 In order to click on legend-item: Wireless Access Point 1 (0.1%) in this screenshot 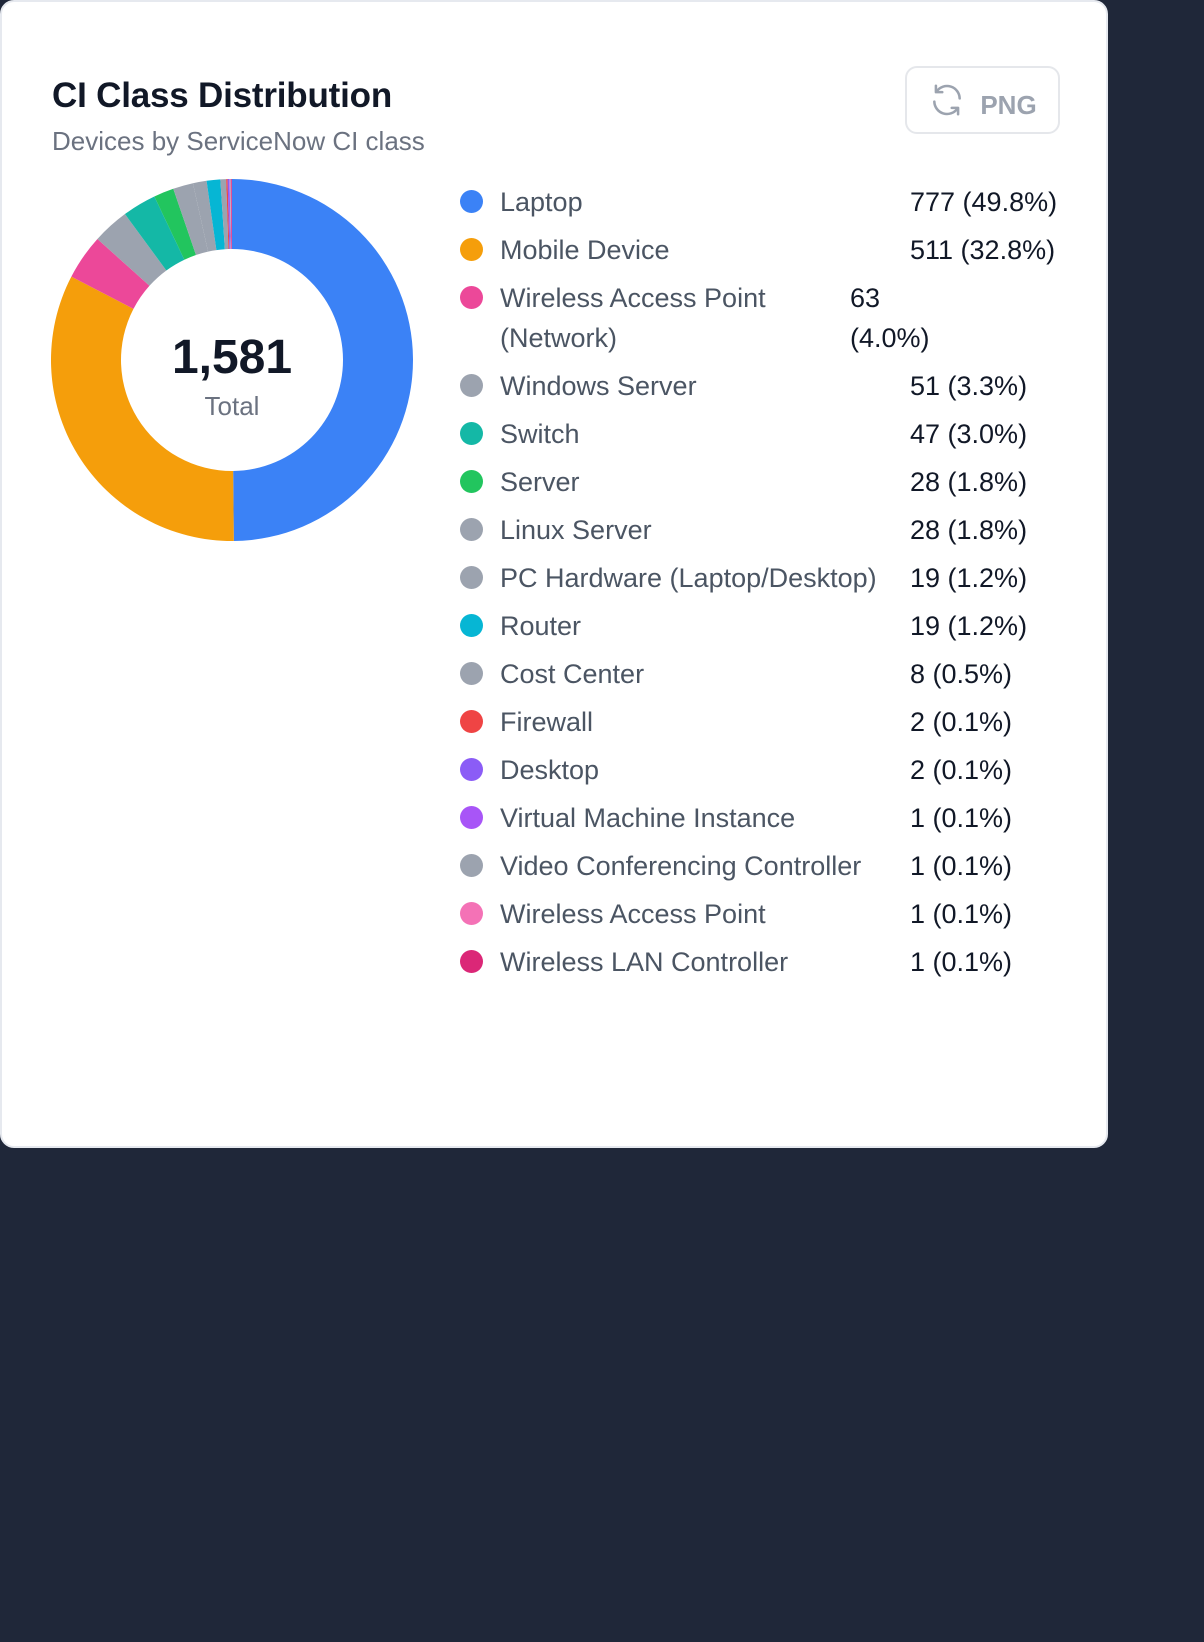, I will do `click(760, 916)`.